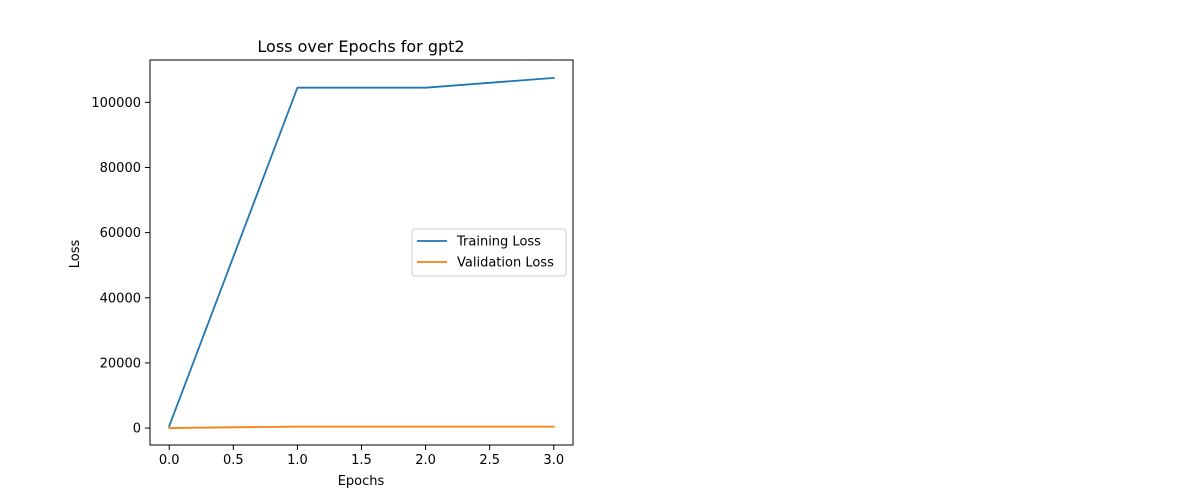  What do you see at coordinates (505, 263) in the screenshot?
I see `legend-label-validation-loss: Validation Loss` at bounding box center [505, 263].